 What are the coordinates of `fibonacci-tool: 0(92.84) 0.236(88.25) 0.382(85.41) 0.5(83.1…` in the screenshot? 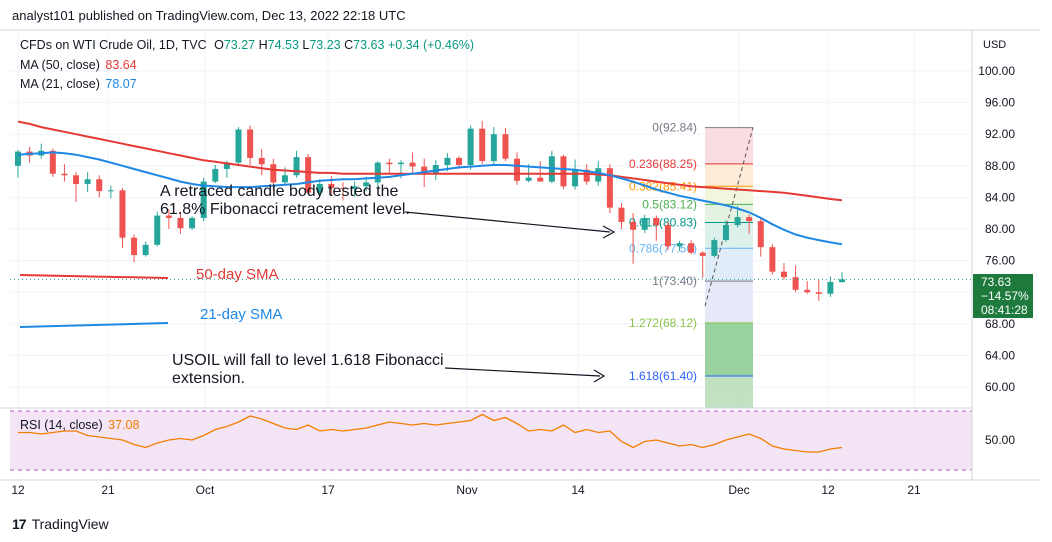 It's located at (691, 264).